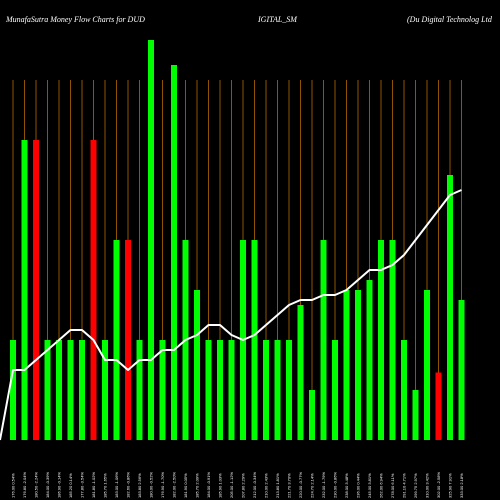 The width and height of the screenshot is (500, 500). Describe the element at coordinates (174, 485) in the screenshot. I see `x-tick-label: 182.00 -2.50%` at that location.